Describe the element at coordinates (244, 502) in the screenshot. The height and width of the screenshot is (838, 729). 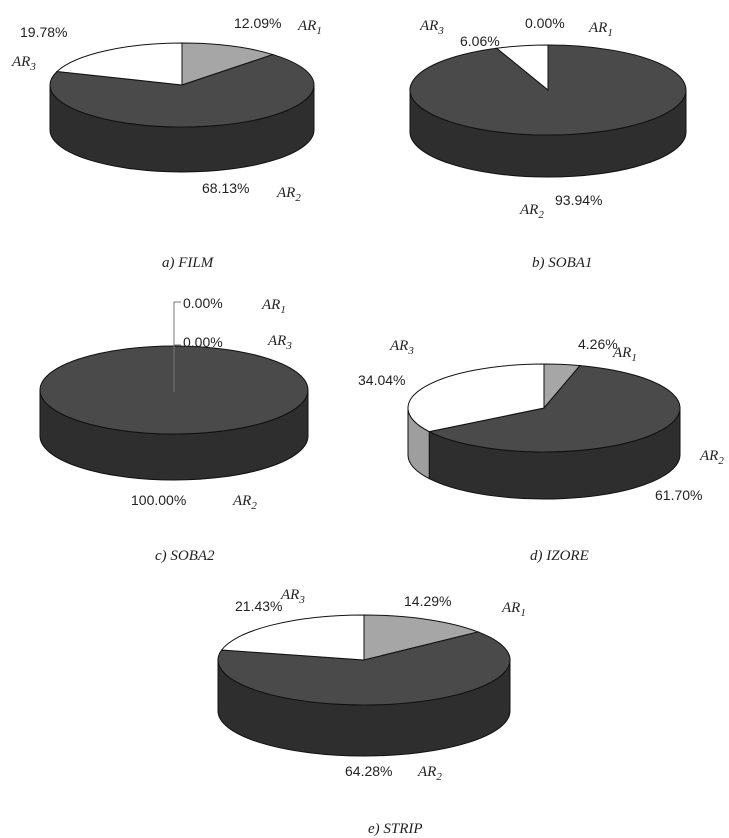
I see `series-label-3-ar2: AR2` at that location.